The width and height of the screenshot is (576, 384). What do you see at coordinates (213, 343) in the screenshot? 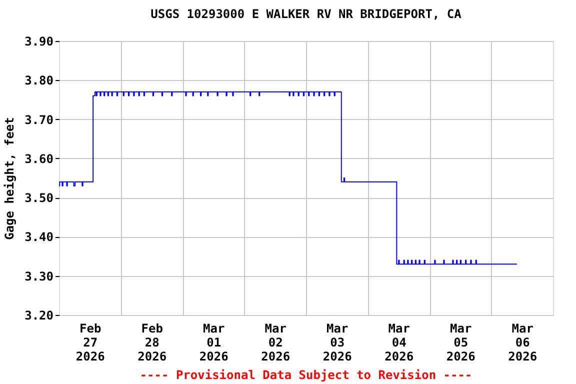
I see `x-tick-label: Mar 01 2026` at bounding box center [213, 343].